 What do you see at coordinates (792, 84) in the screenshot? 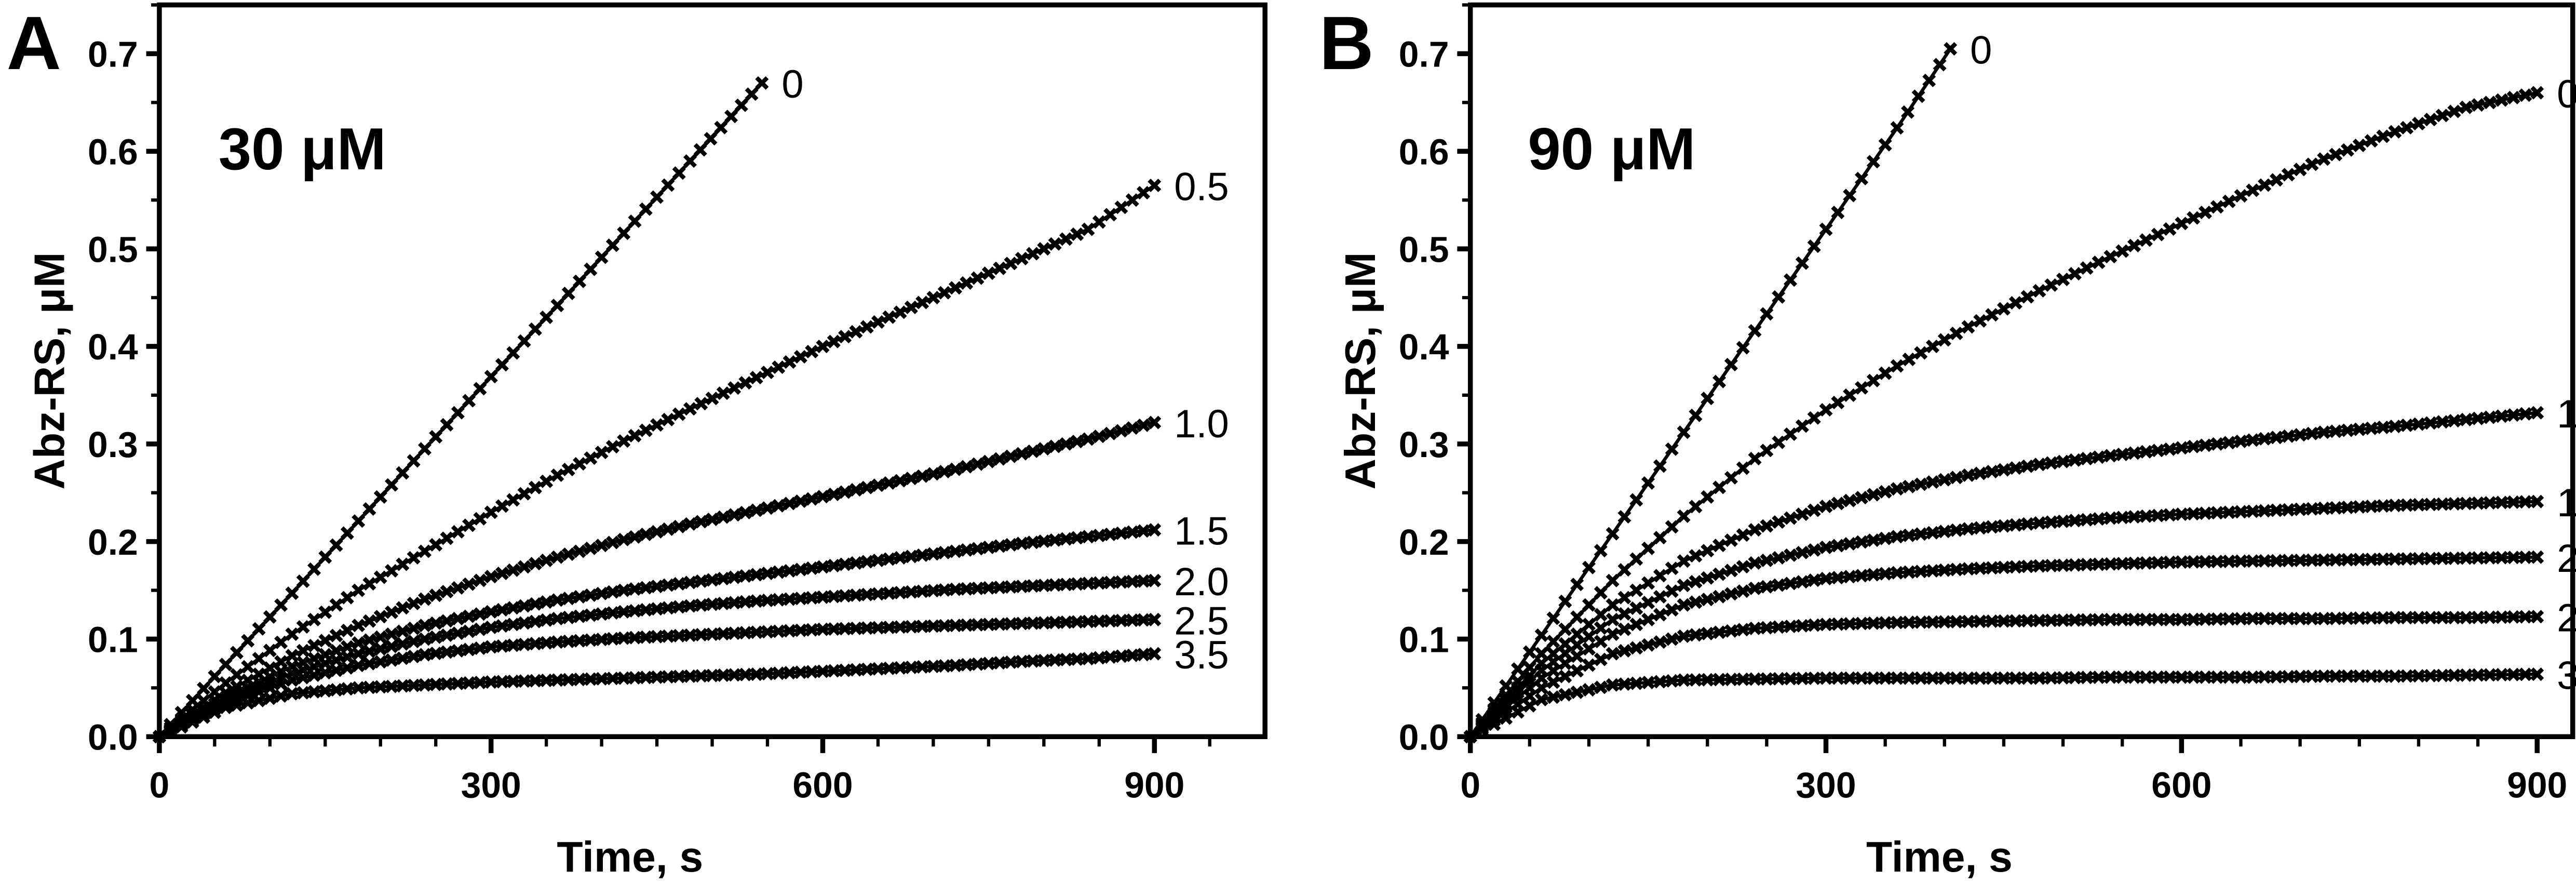
I see `series-label: 0` at bounding box center [792, 84].